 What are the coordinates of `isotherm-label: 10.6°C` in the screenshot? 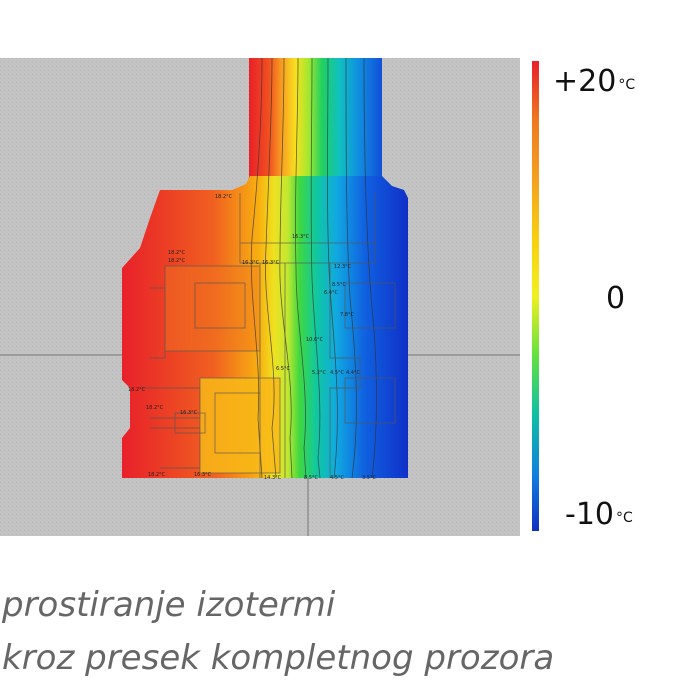 It's located at (315, 340).